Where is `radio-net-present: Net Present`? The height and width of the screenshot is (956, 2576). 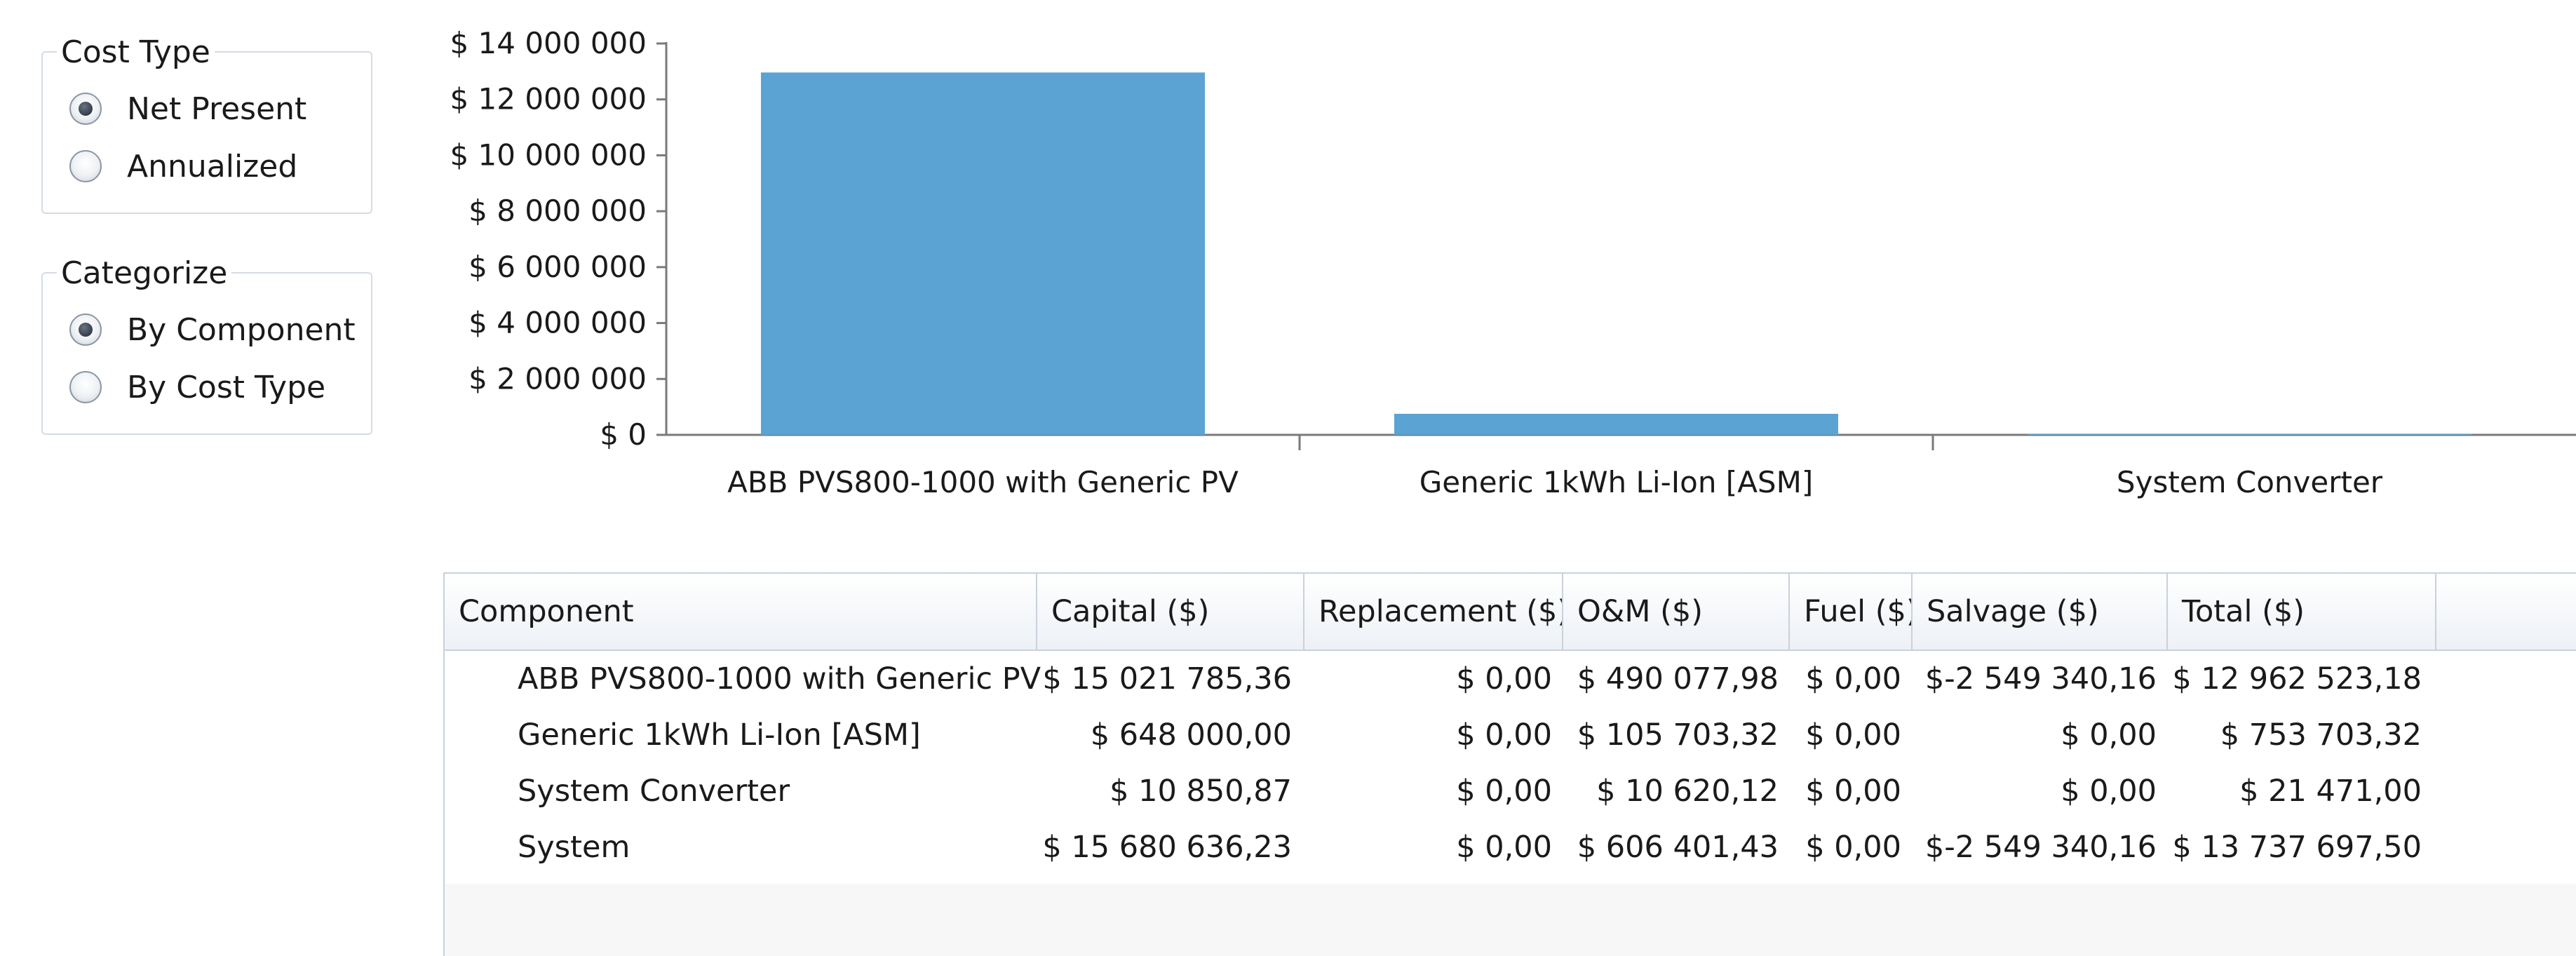 radio-net-present: Net Present is located at coordinates (187, 109).